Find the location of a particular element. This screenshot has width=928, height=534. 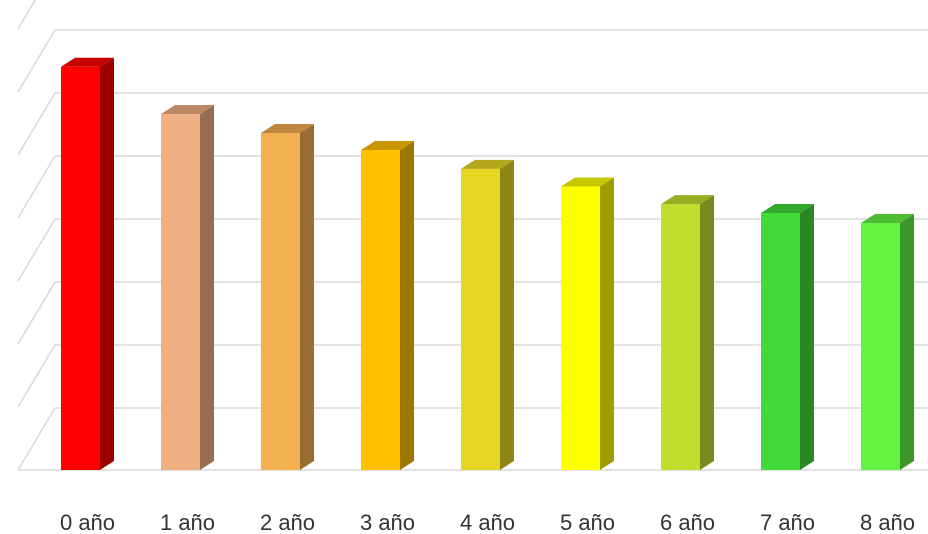

x-tick-label: 8 año is located at coordinates (887, 522).